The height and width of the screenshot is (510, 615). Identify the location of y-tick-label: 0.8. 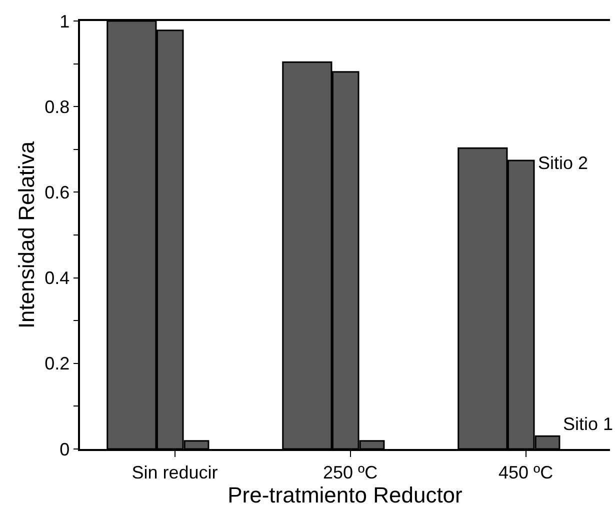
(57, 106).